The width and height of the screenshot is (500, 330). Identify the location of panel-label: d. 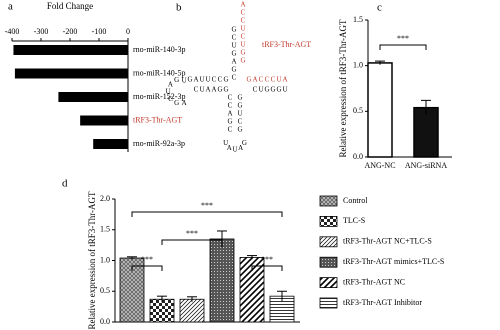
(65, 184).